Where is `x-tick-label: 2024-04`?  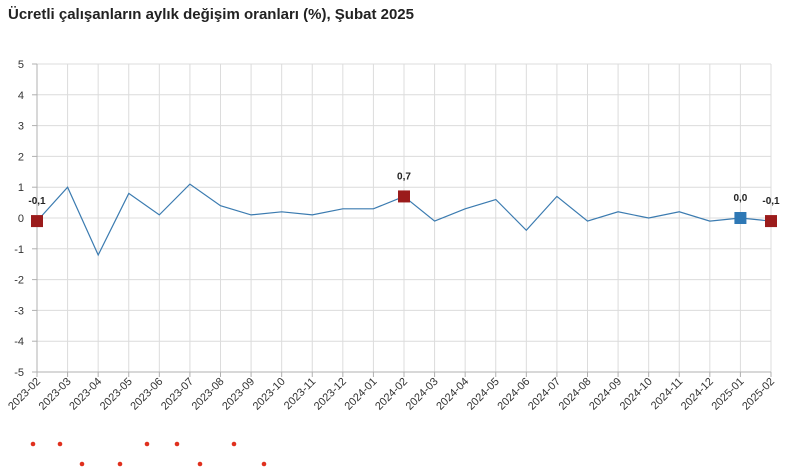 x-tick-label: 2024-04 is located at coordinates (452, 394).